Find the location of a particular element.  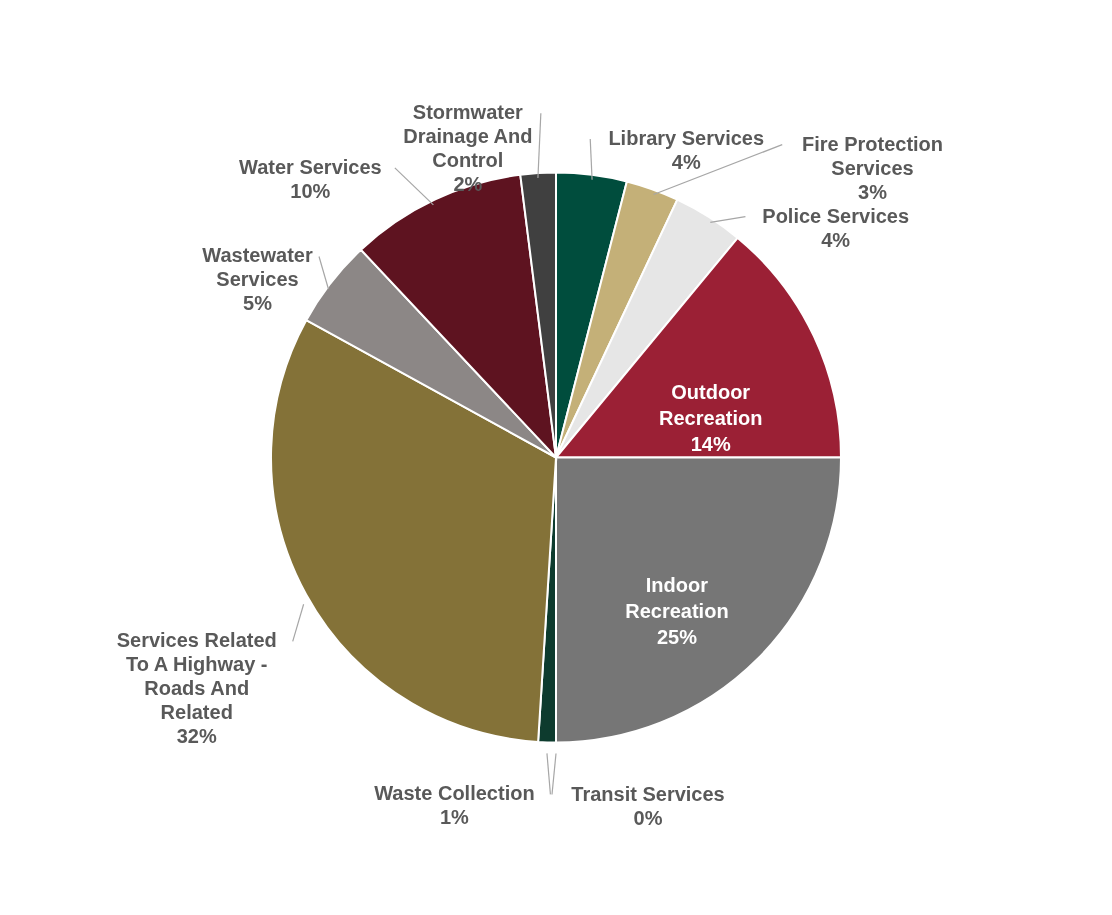

text: 0% is located at coordinates (648, 817).